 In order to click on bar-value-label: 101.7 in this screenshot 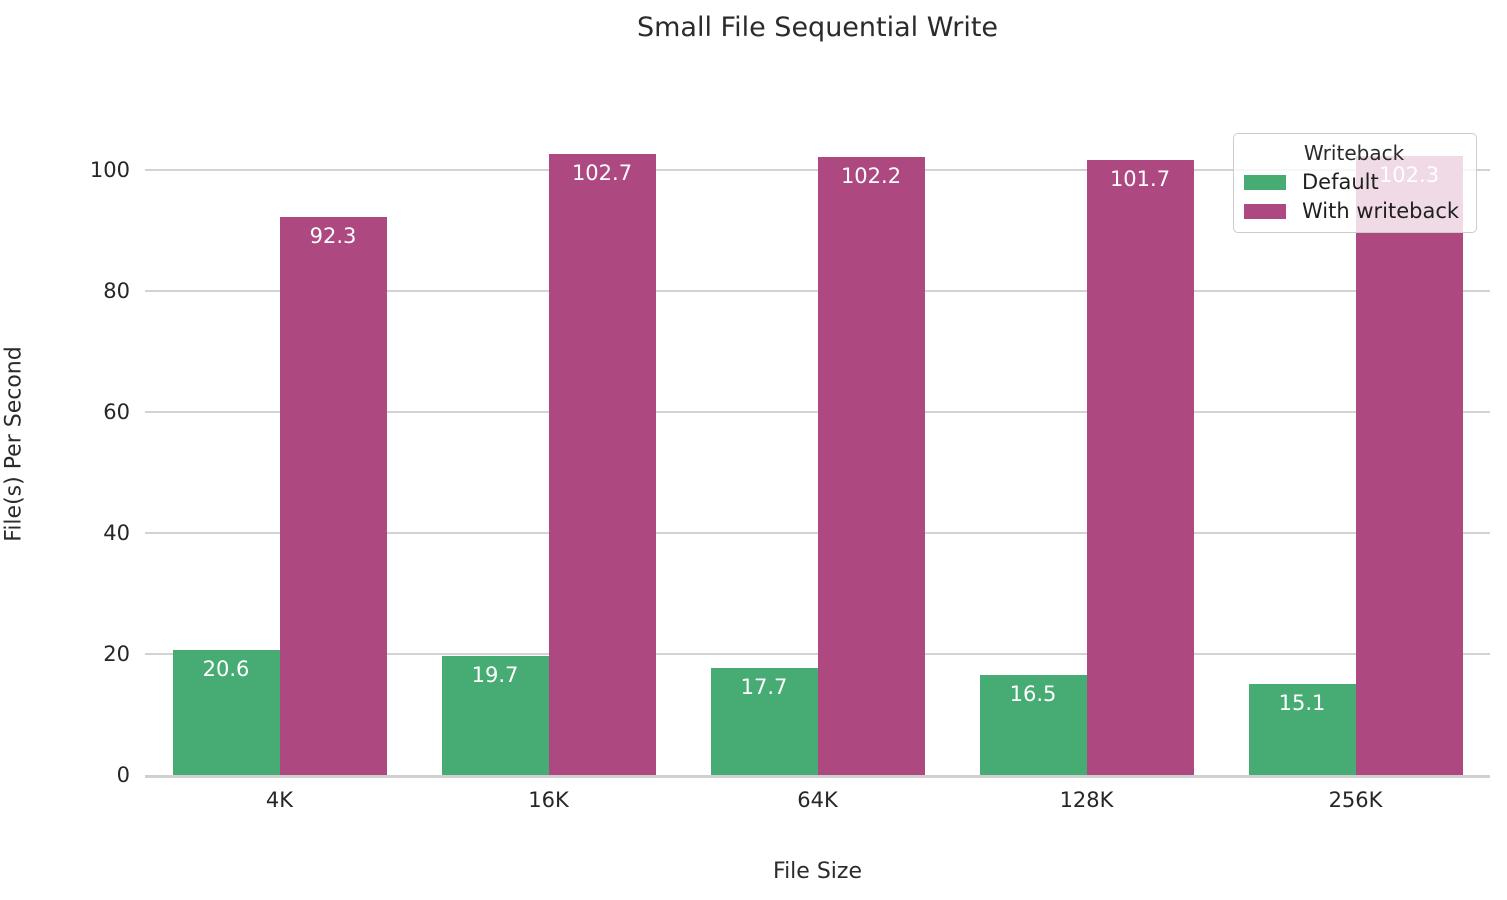, I will do `click(1140, 178)`.